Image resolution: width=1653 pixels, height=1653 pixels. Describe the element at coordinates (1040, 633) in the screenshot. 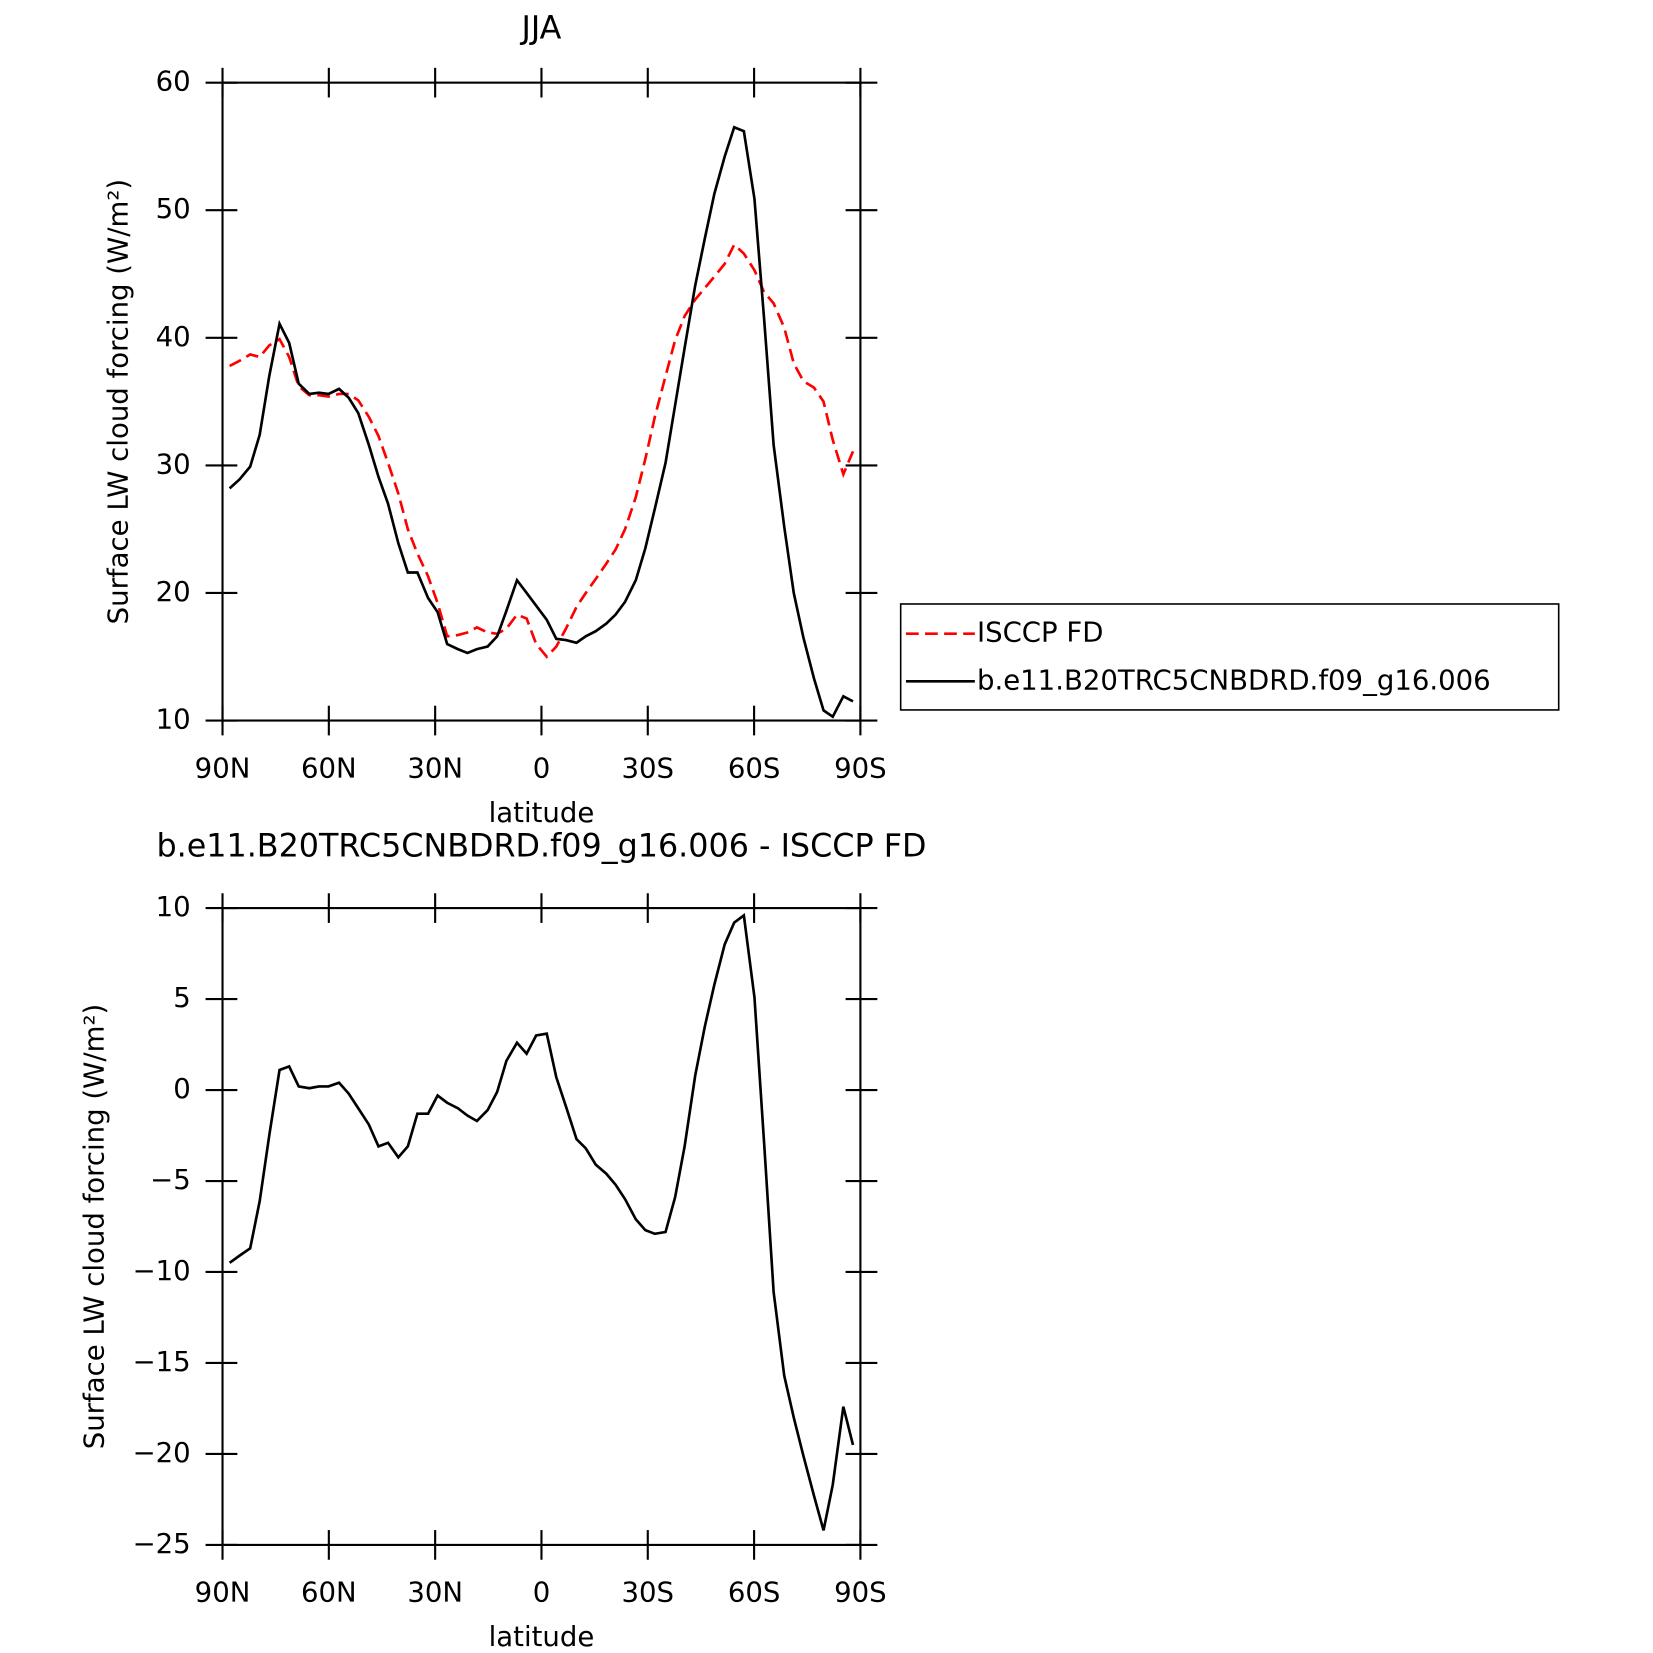

I see `legend-label: ISCCP FD` at that location.